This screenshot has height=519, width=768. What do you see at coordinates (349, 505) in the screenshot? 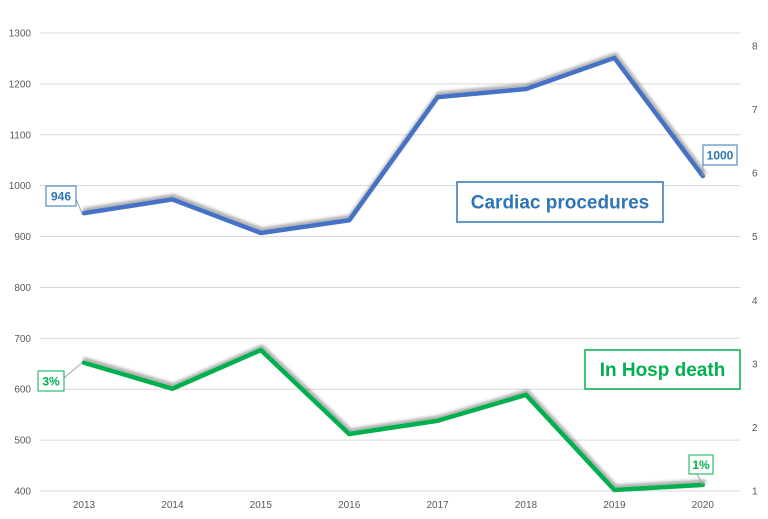
I see `x-tick-label: 2016` at bounding box center [349, 505].